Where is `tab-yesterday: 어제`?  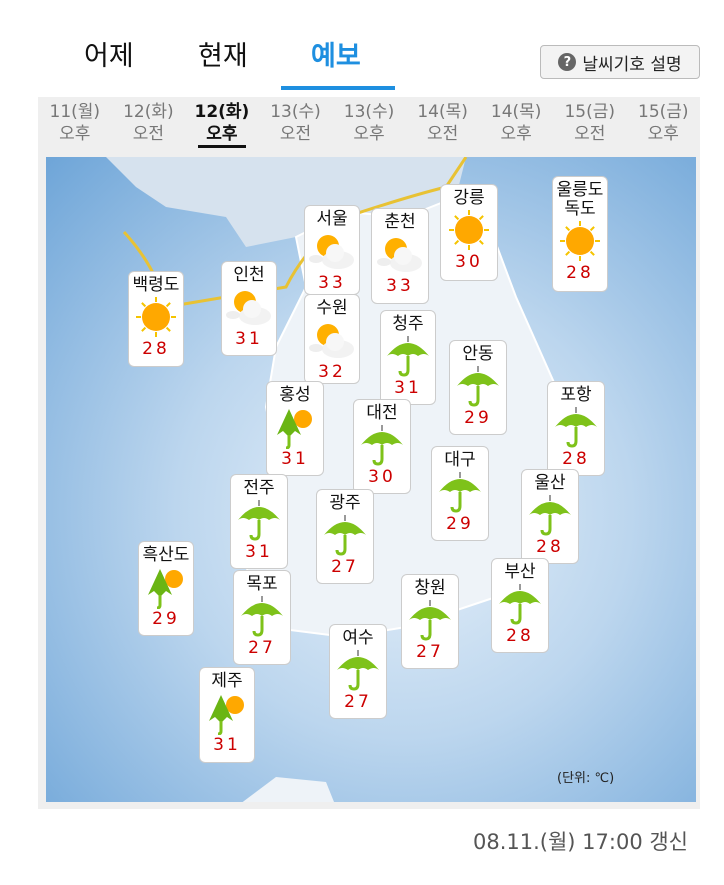
tab-yesterday: 어제 is located at coordinates (109, 56).